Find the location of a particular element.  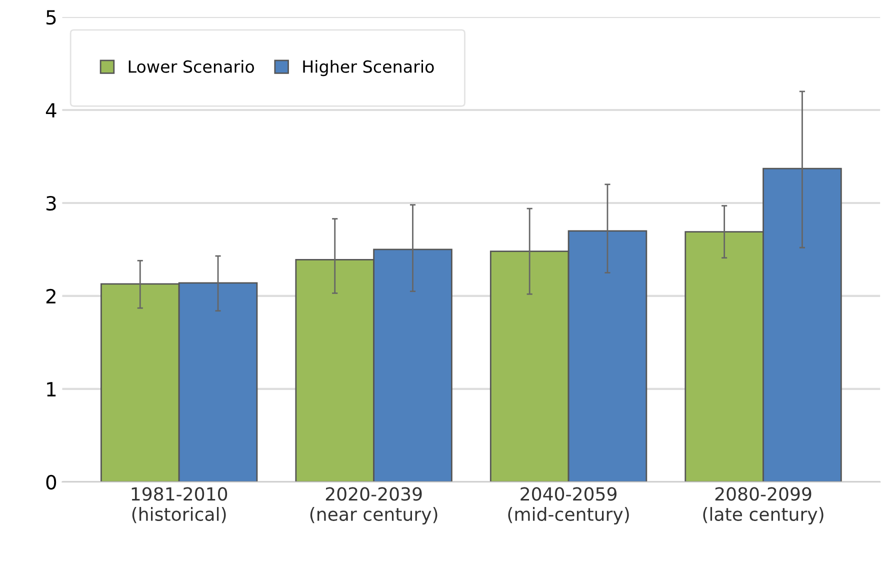

y-tick-label: 3 is located at coordinates (51, 203).